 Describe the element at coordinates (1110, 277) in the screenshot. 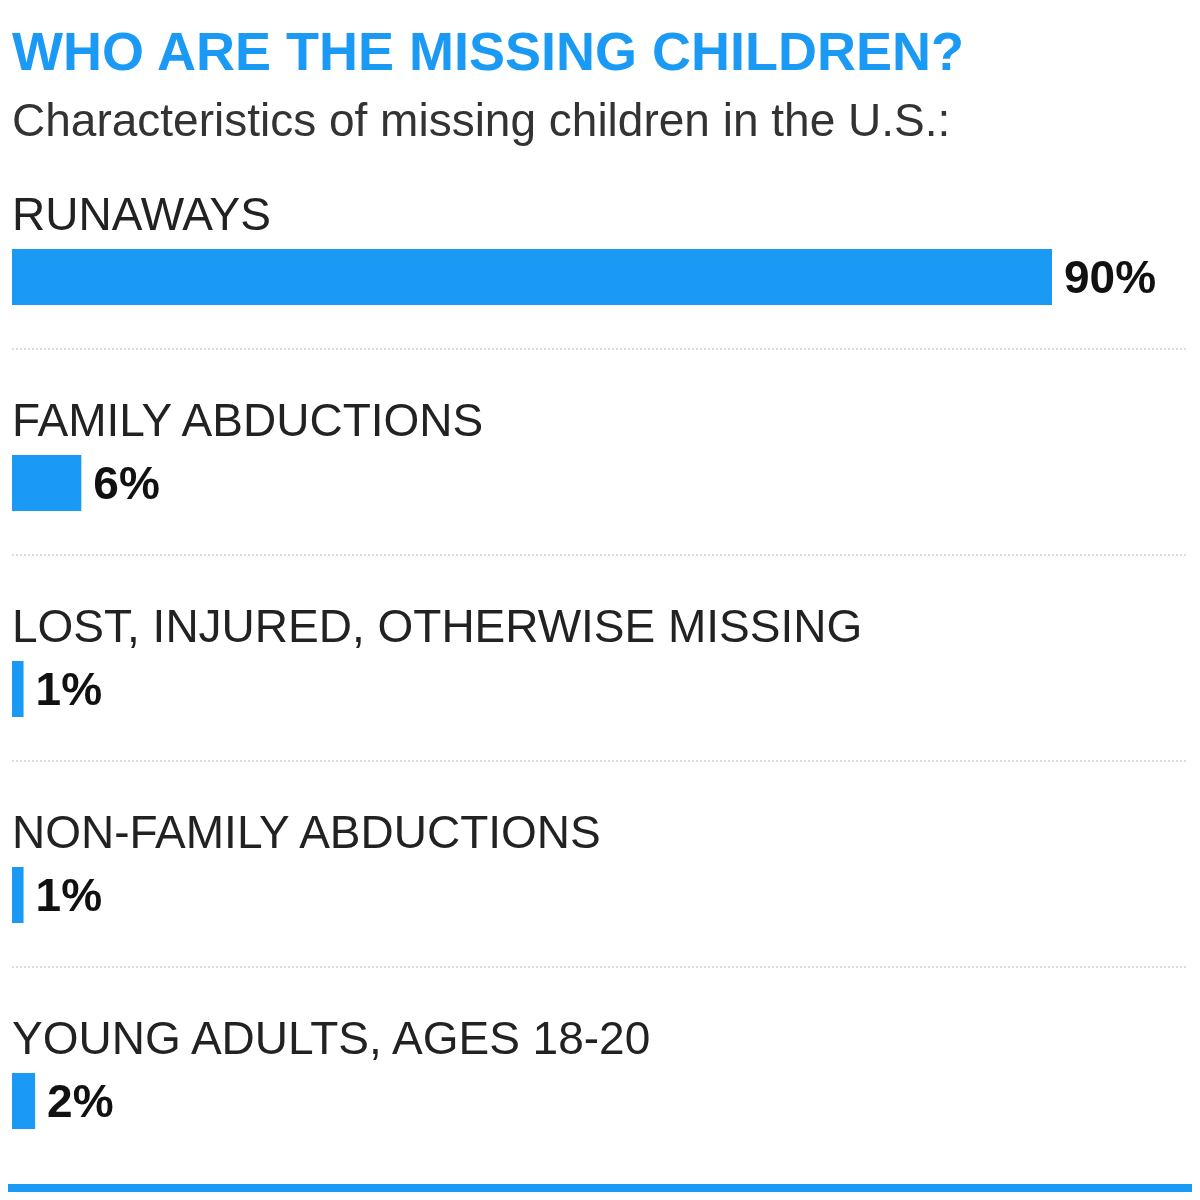

I see `data-label: 90%` at that location.